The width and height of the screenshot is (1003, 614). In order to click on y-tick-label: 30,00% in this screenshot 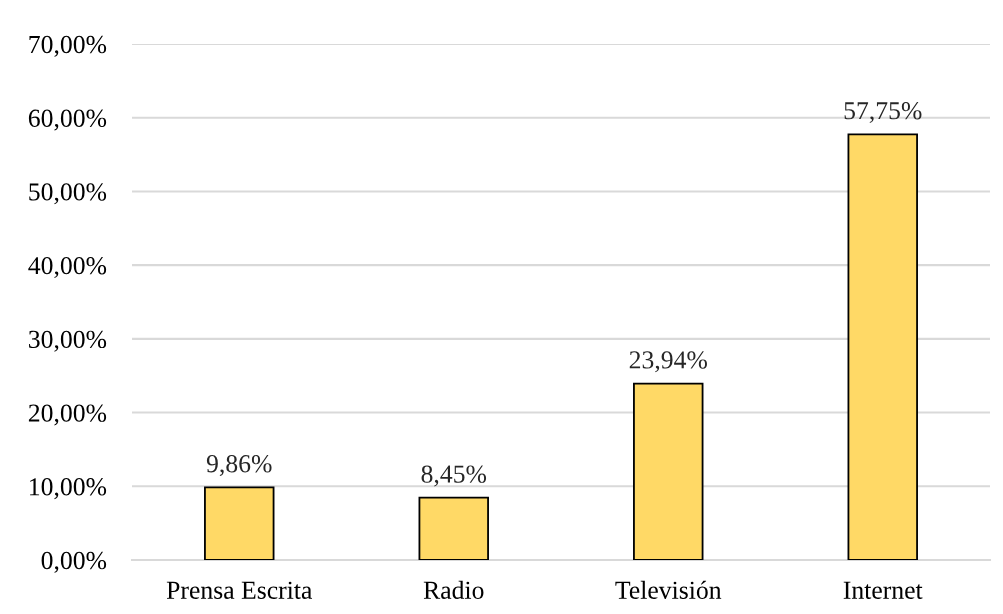, I will do `click(68, 341)`.